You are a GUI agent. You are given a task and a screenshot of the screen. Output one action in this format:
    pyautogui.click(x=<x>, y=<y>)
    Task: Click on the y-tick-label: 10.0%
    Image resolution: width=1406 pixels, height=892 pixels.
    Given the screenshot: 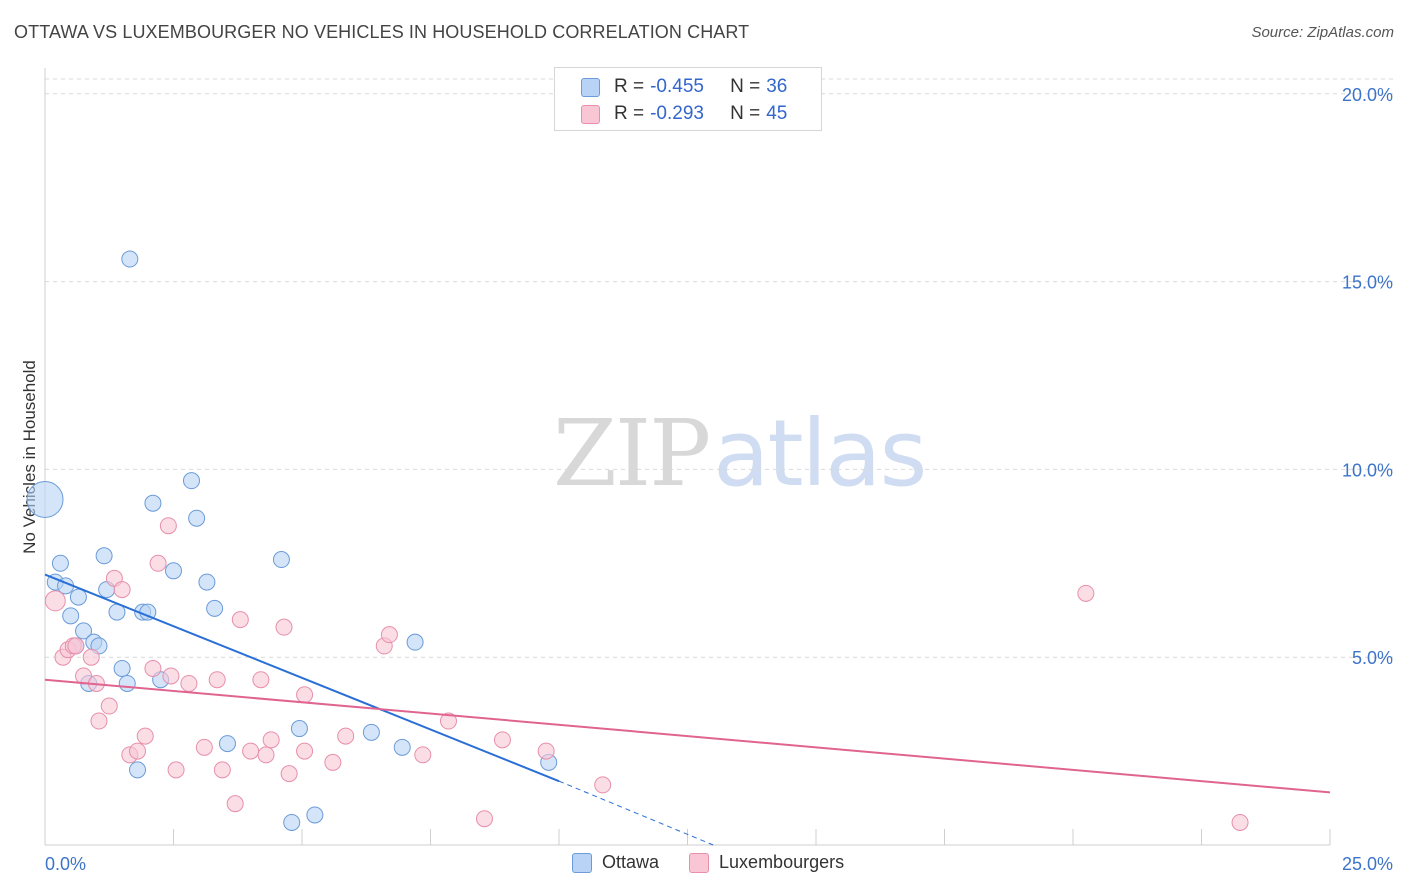 What is the action you would take?
    pyautogui.click(x=1367, y=470)
    